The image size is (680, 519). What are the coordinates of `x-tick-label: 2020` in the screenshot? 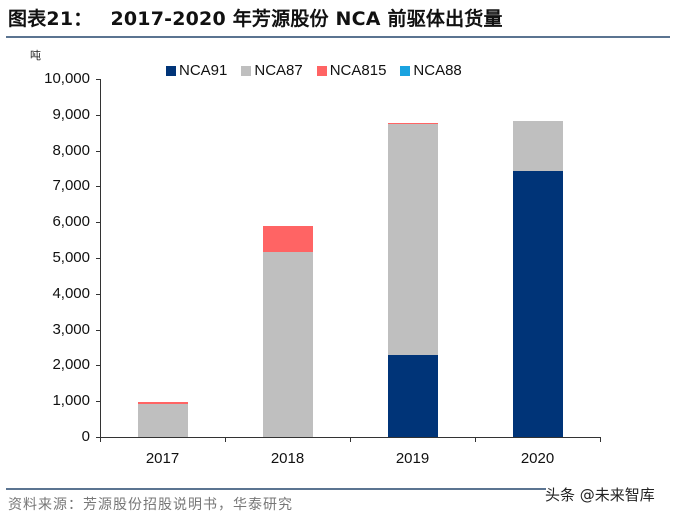 It's located at (537, 458).